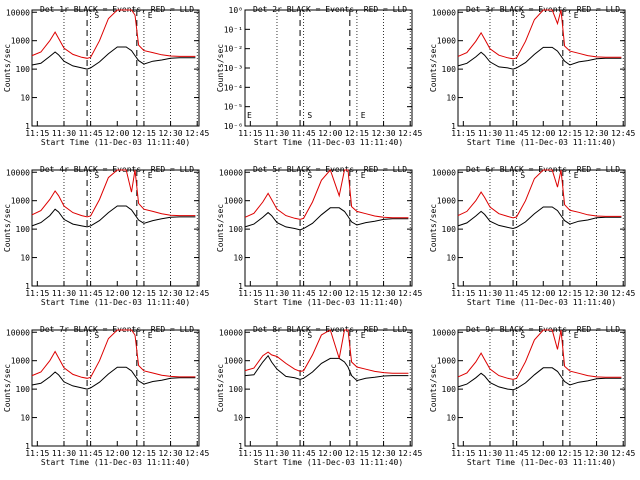 The image size is (640, 480). I want to click on y-tick-label: 10⁻⁴, so click(233, 87).